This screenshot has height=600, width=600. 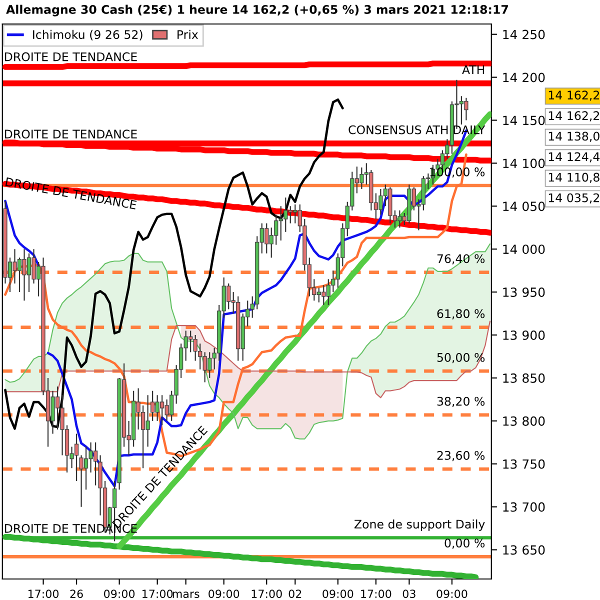 I want to click on annotation: 61,80 %, so click(x=461, y=314).